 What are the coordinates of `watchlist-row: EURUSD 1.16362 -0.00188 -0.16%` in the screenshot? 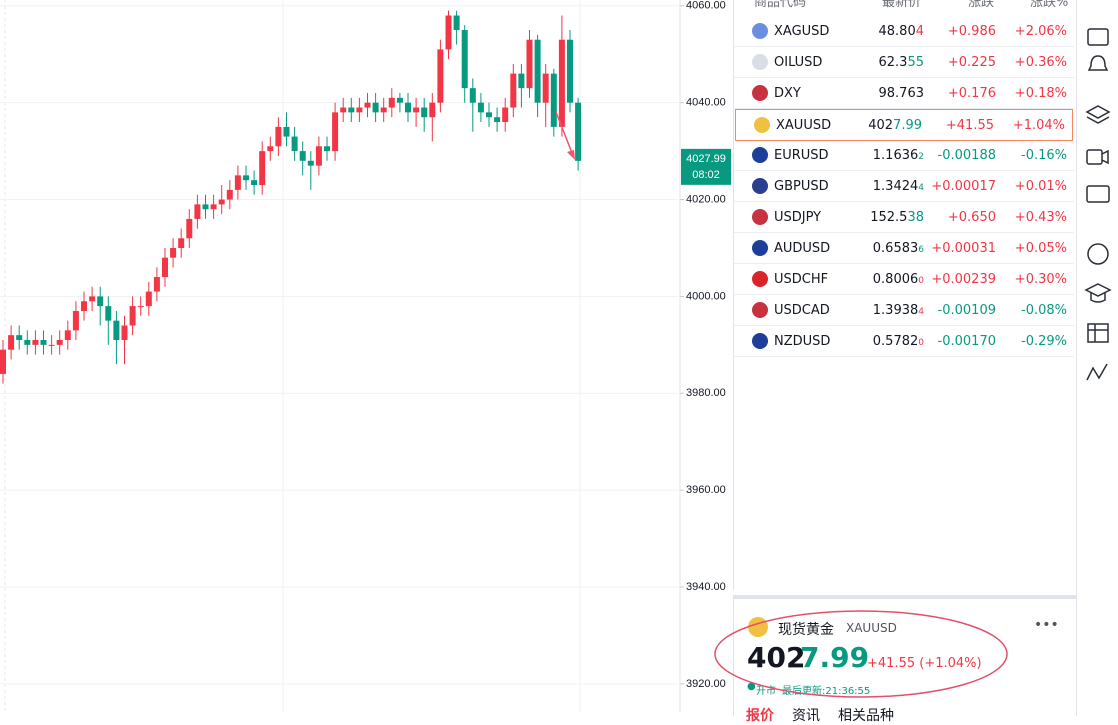 It's located at (904, 155).